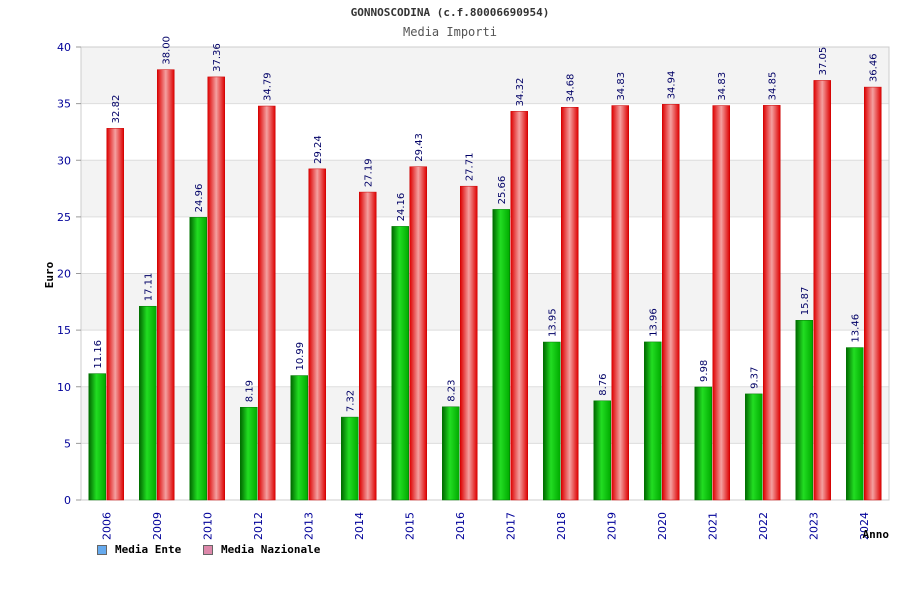 This screenshot has height=600, width=900. Describe the element at coordinates (654, 322) in the screenshot. I see `data-label: 13.96` at that location.